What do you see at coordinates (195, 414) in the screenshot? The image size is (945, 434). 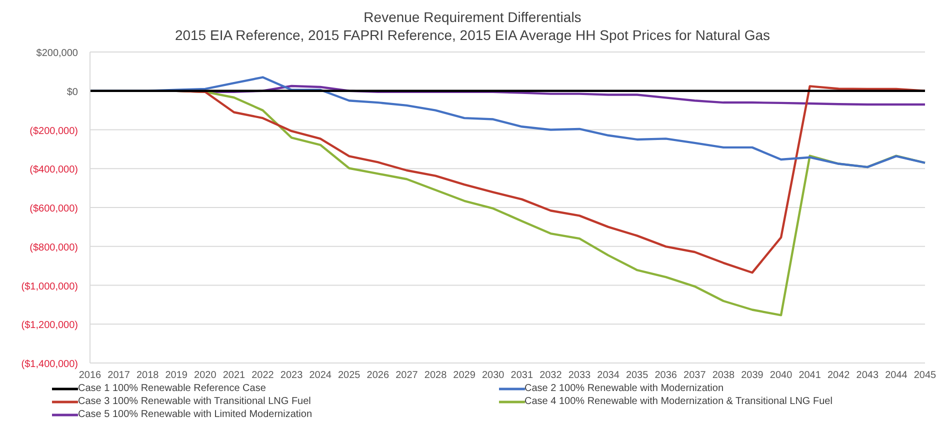 I see `legend-label: Case 5 100% Renewable with Limited Modernization` at bounding box center [195, 414].